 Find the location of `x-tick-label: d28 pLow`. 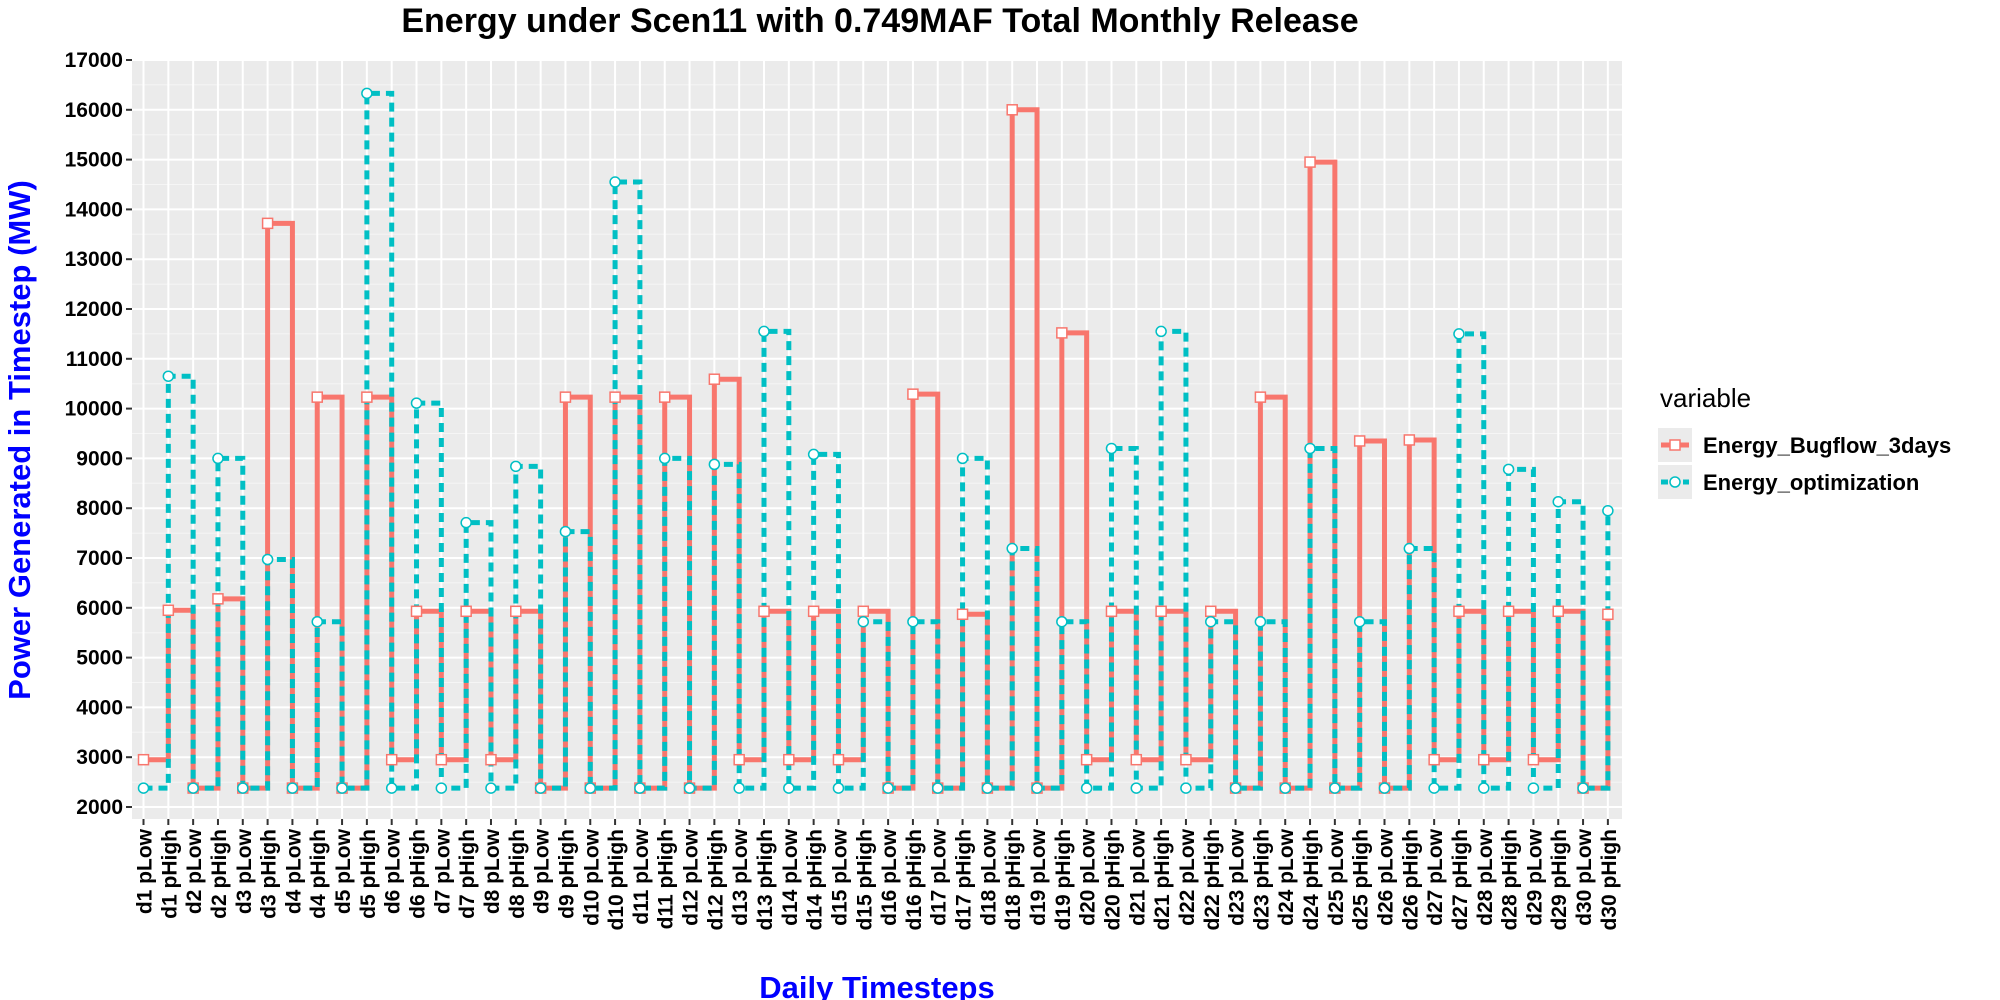

x-tick-label: d28 pLow is located at coordinates (1485, 877).